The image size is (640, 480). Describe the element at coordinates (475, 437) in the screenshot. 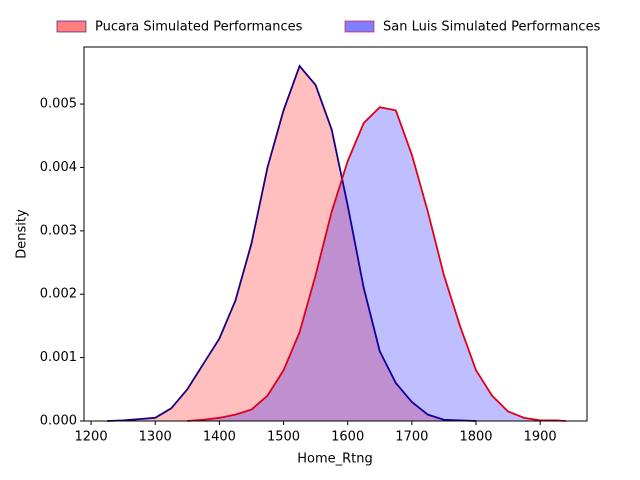

I see `x-tick-label: 1800` at that location.